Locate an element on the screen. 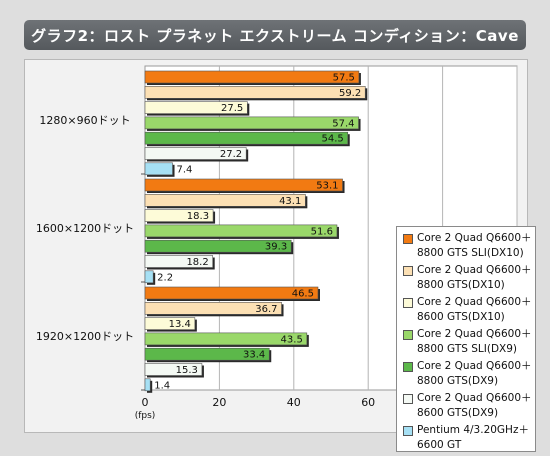 Image resolution: width=550 pixels, height=456 pixels. data-label: 15.3 is located at coordinates (187, 370).